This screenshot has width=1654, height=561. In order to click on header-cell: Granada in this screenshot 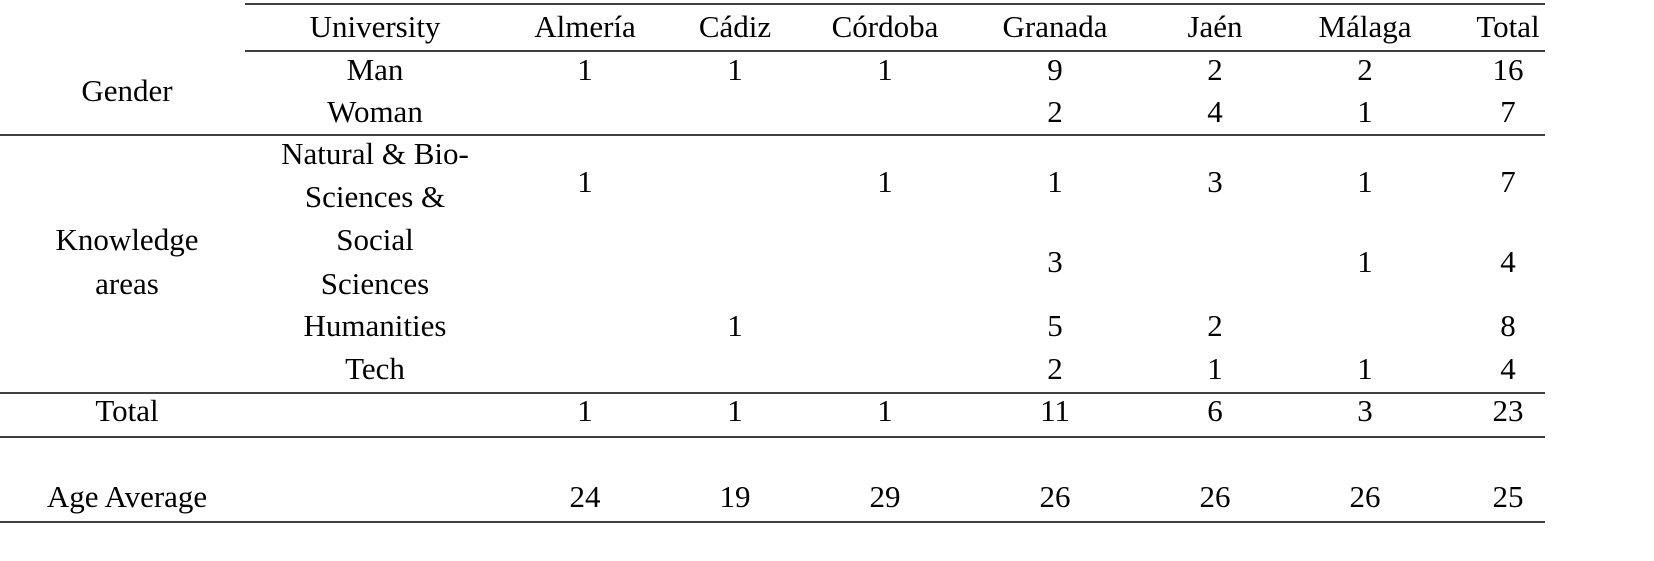, I will do `click(1055, 26)`.